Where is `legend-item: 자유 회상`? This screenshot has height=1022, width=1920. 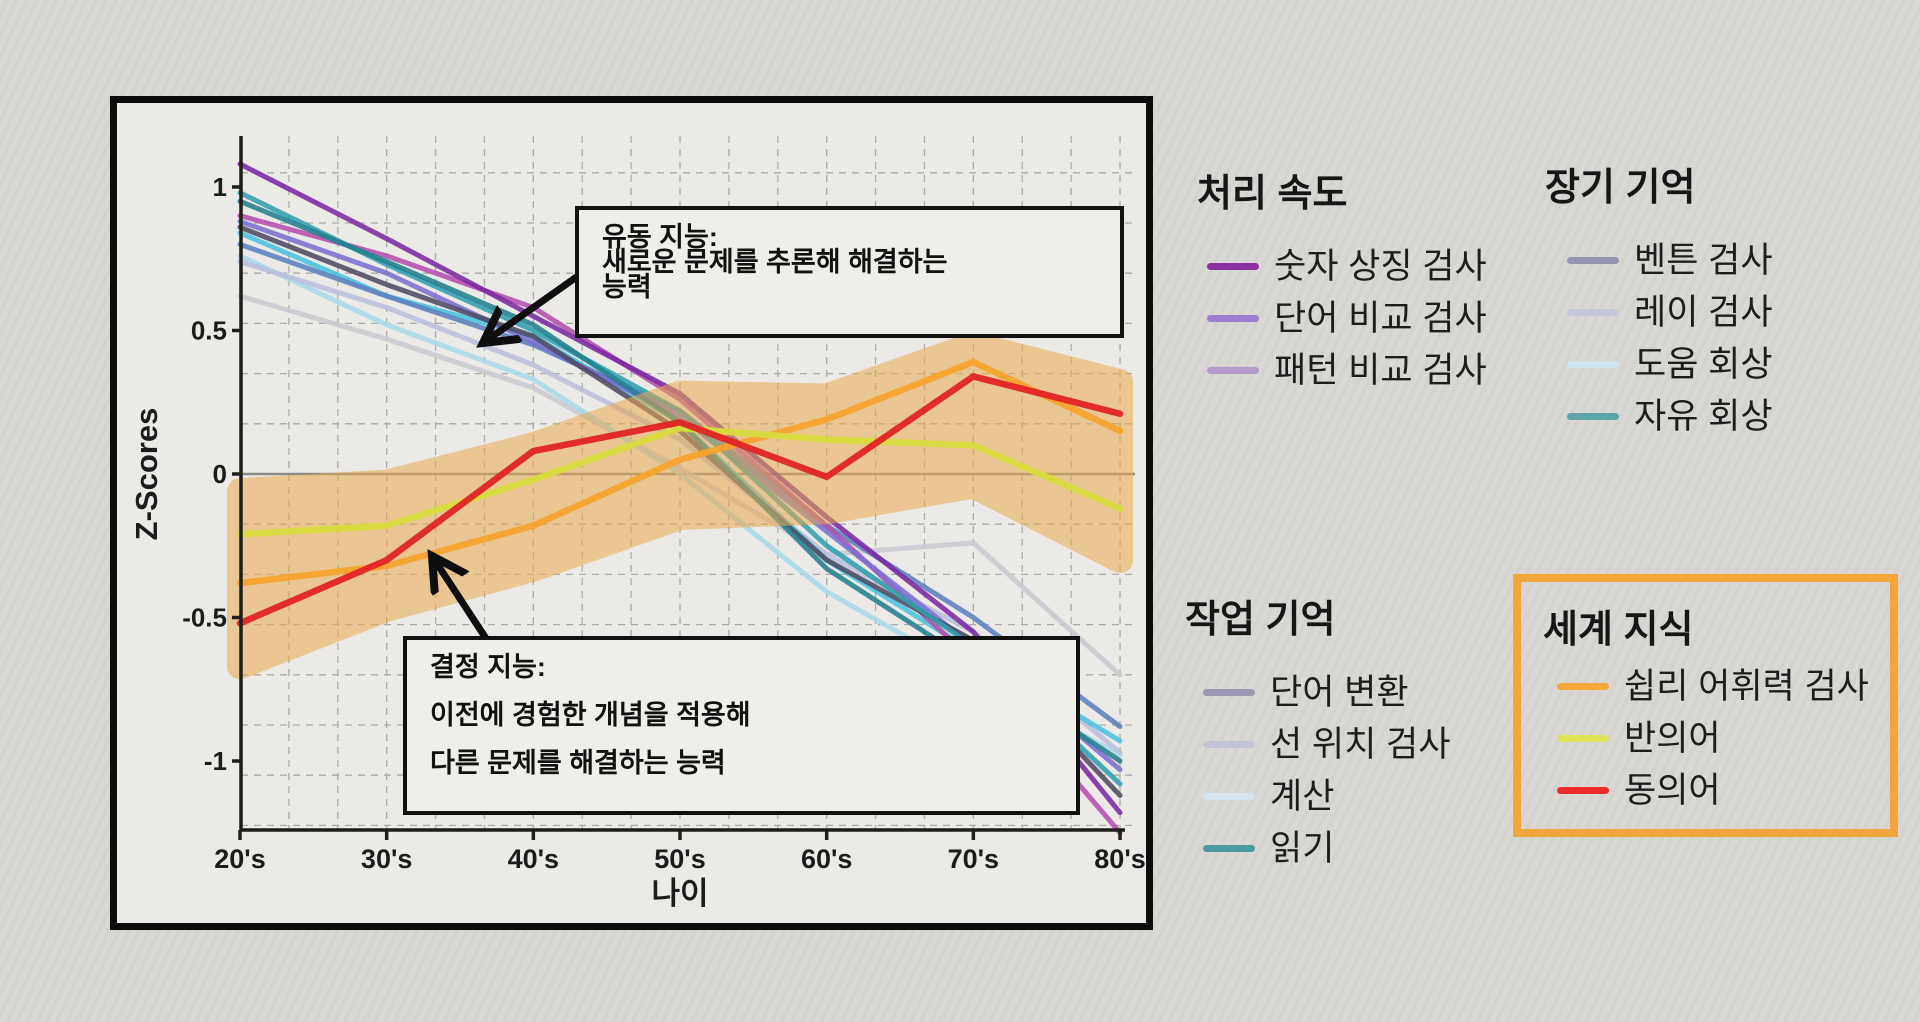 legend-item: 자유 회상 is located at coordinates (1670, 416).